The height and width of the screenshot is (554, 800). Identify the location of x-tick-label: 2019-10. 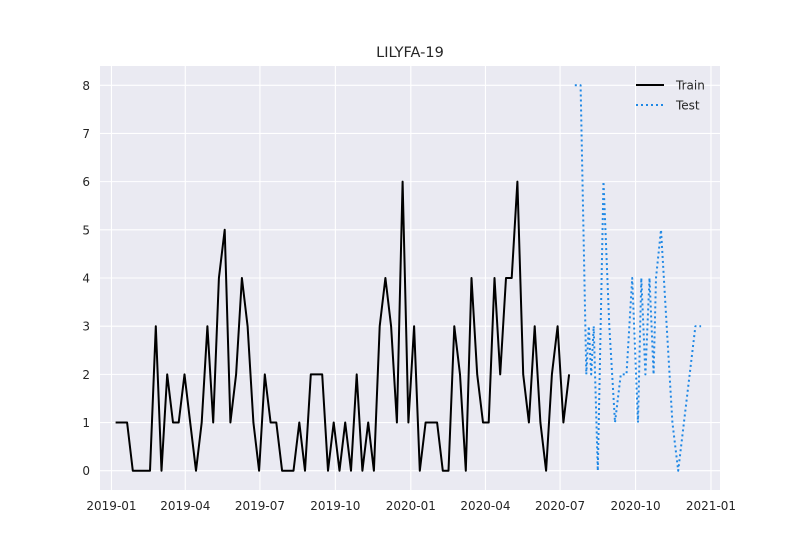
(335, 506).